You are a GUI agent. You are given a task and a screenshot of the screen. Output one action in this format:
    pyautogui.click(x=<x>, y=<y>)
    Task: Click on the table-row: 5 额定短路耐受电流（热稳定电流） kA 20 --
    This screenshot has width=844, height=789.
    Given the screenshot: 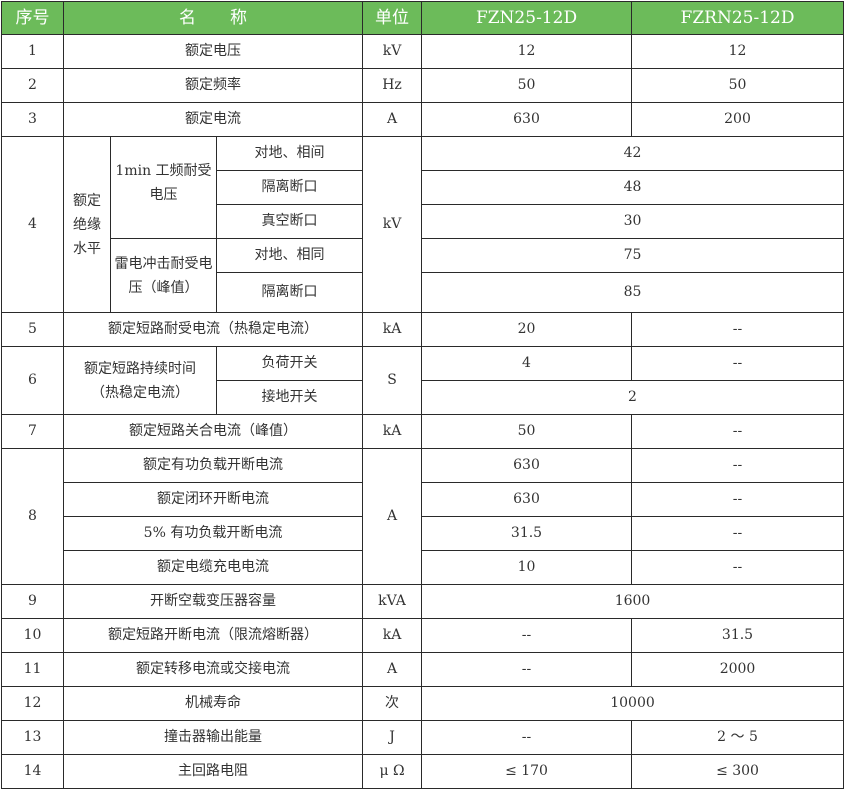 What is the action you would take?
    pyautogui.click(x=422, y=329)
    